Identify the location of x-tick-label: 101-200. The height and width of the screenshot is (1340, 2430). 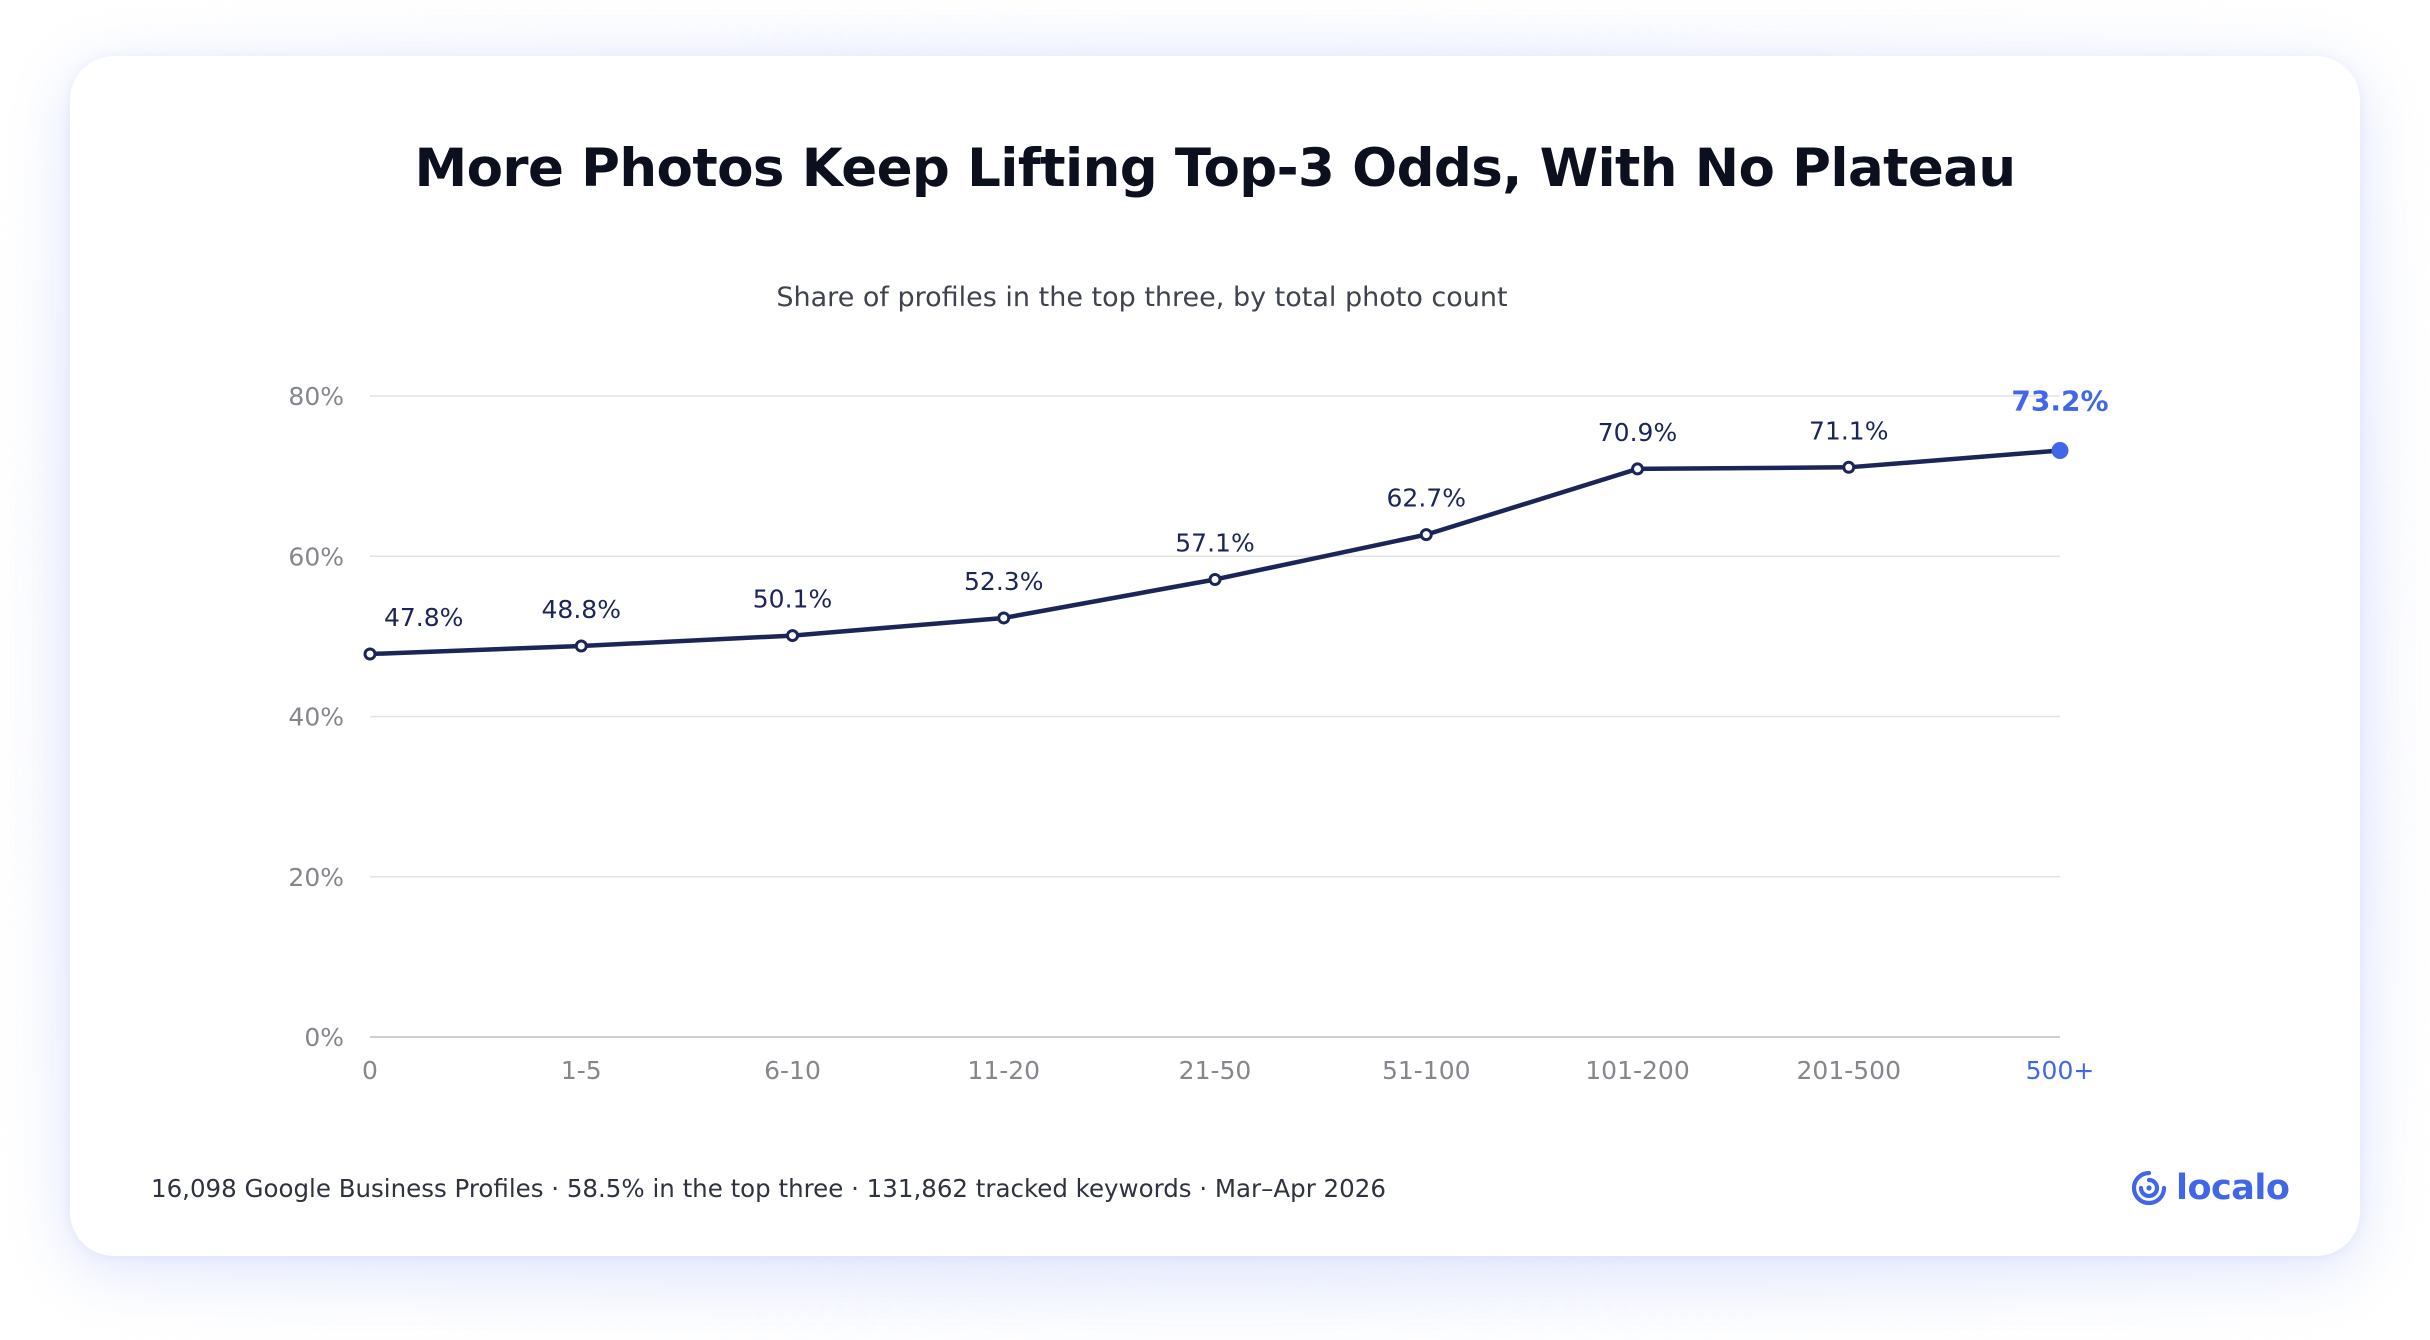
(1637, 1070).